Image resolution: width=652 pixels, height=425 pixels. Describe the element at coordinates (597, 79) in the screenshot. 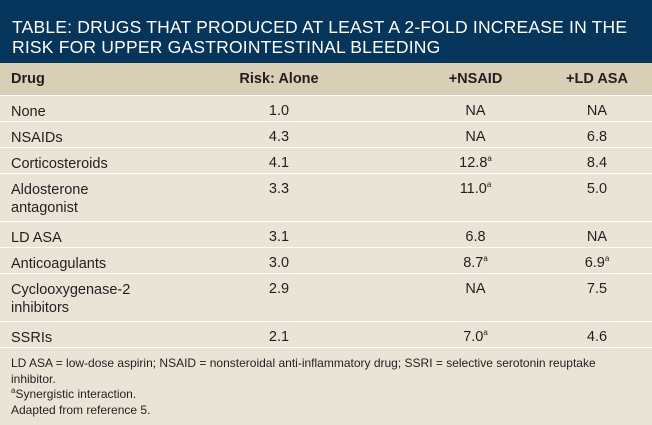

I see `header-plus-ld-asa: +LD ASA` at that location.